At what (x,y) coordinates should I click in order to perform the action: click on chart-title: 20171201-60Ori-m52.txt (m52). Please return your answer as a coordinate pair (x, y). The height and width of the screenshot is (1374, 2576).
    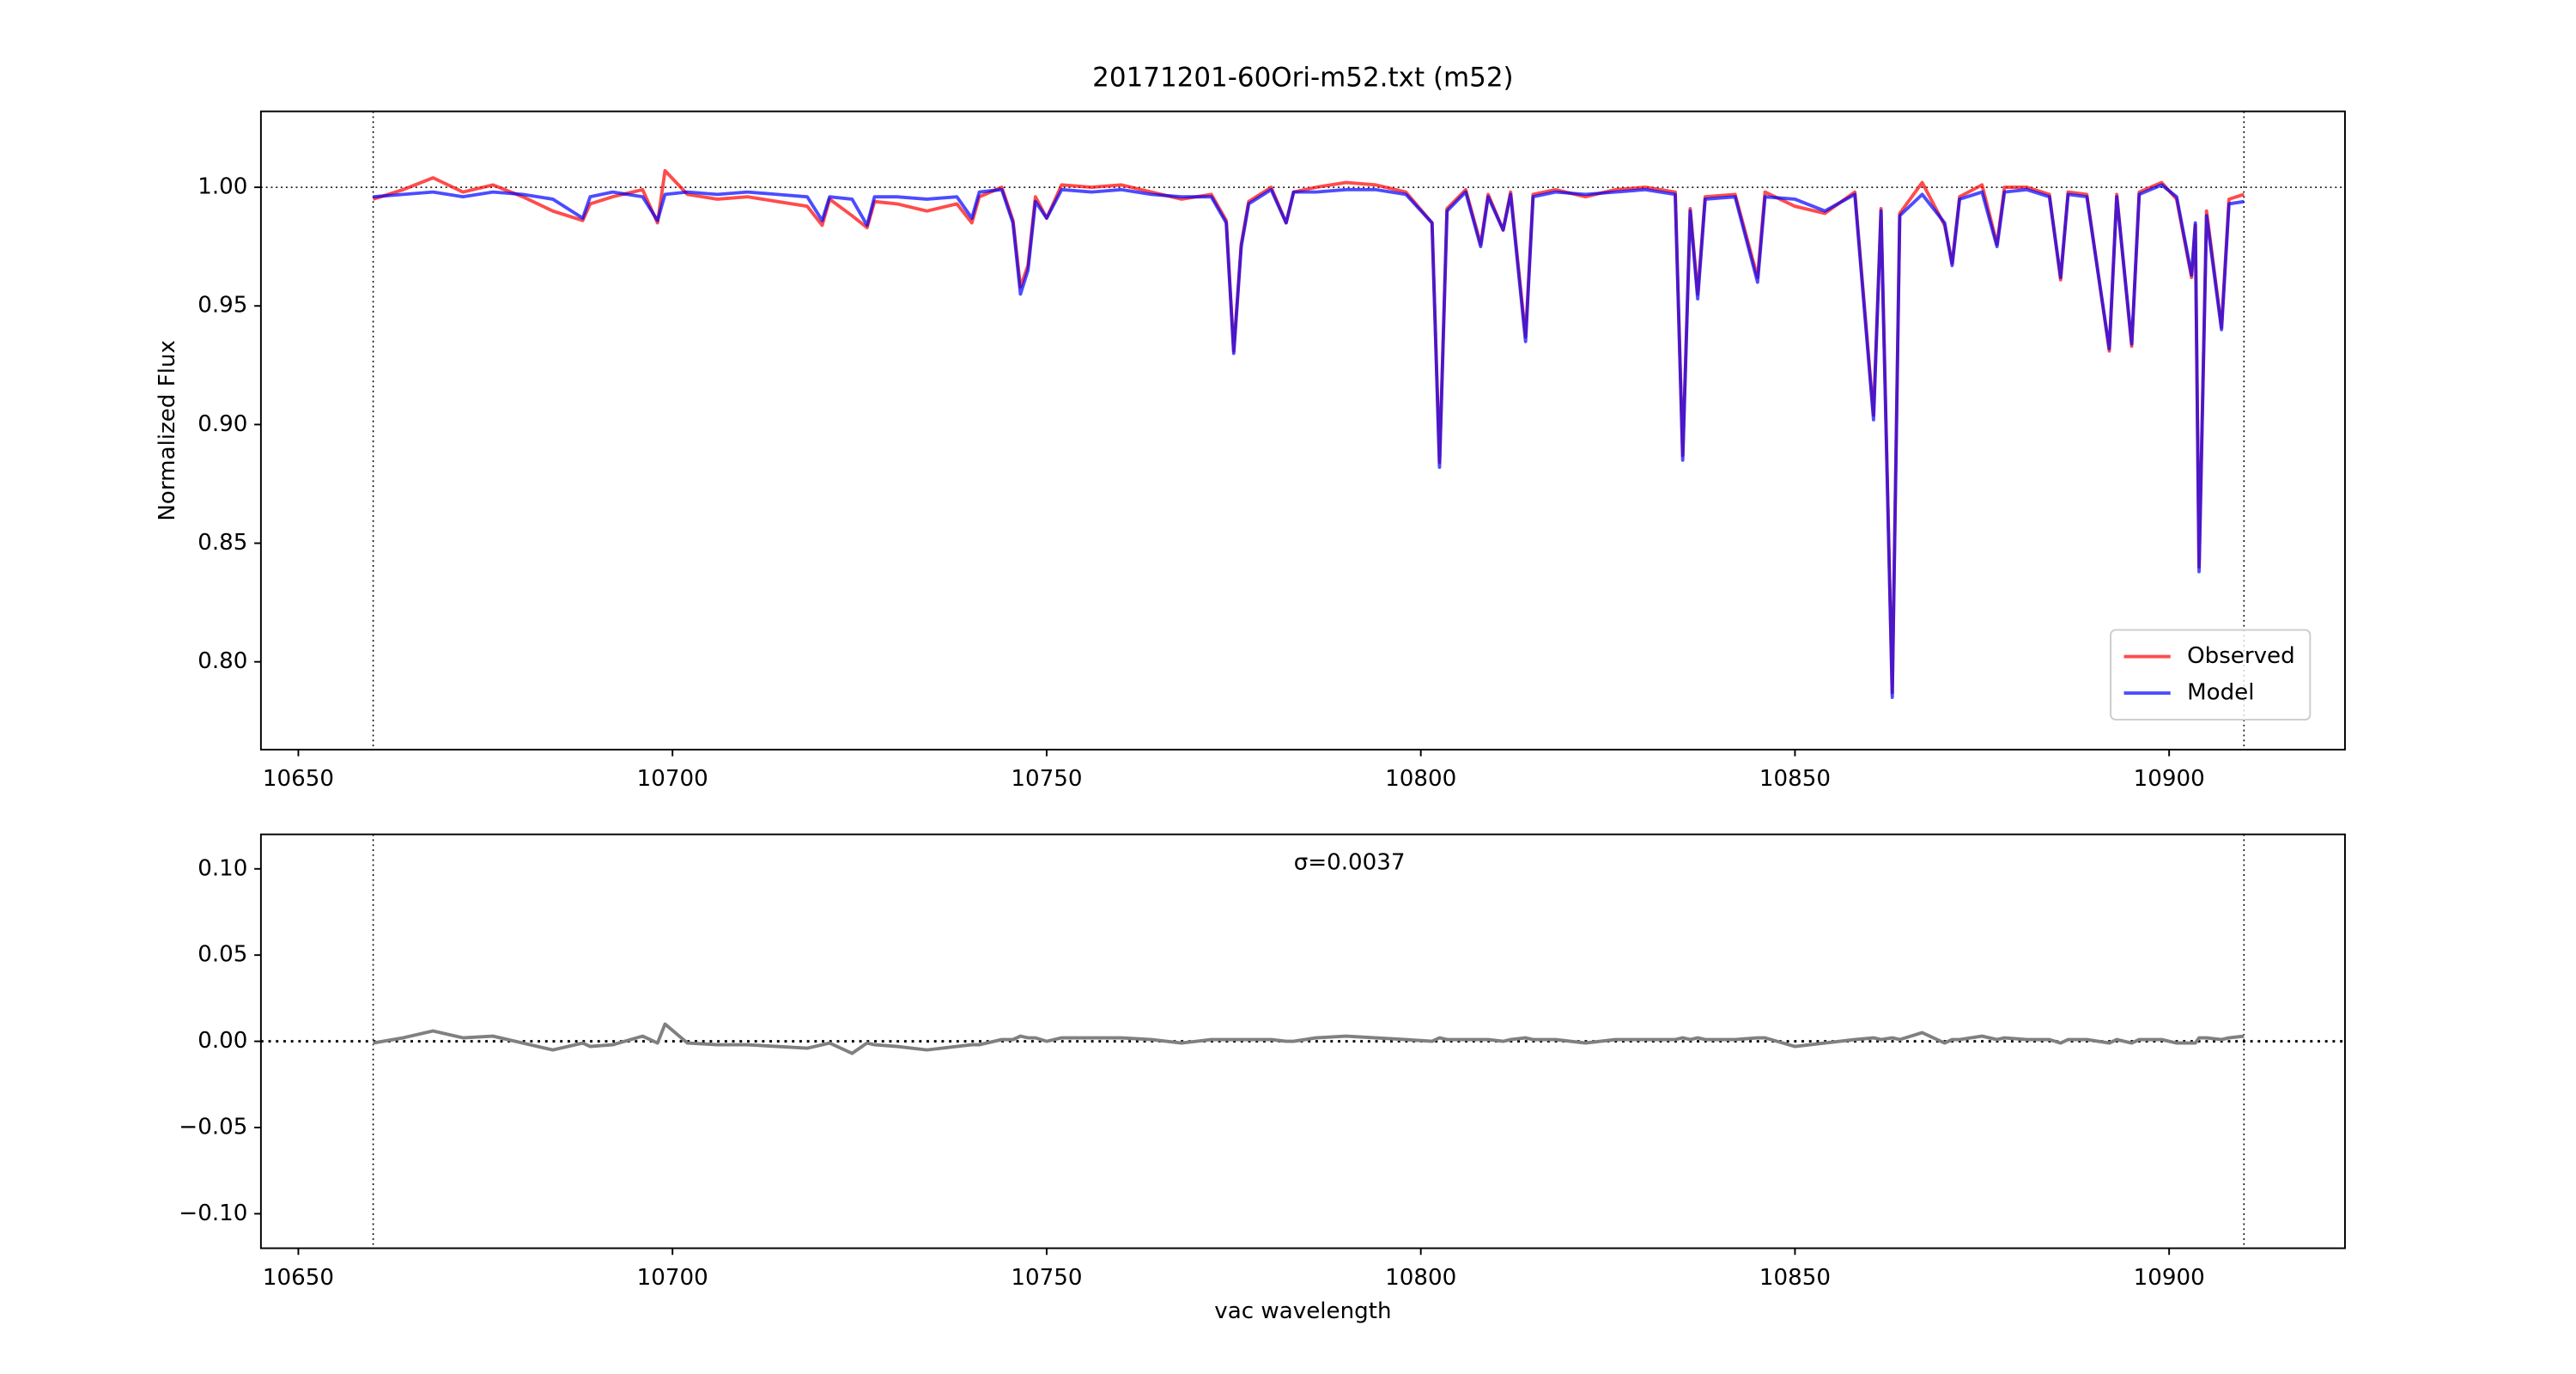
    Looking at the image, I should click on (1302, 78).